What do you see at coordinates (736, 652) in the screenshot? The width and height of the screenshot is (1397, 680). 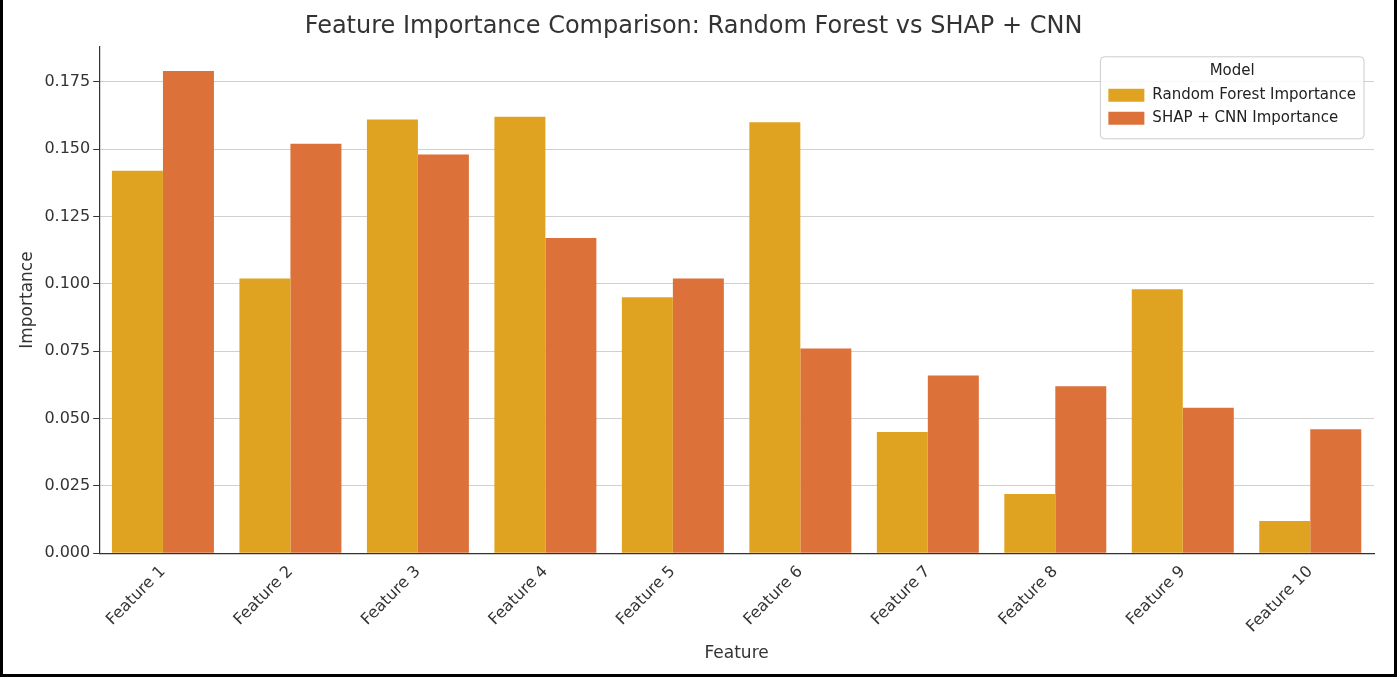 I see `x-axis-title: Feature` at bounding box center [736, 652].